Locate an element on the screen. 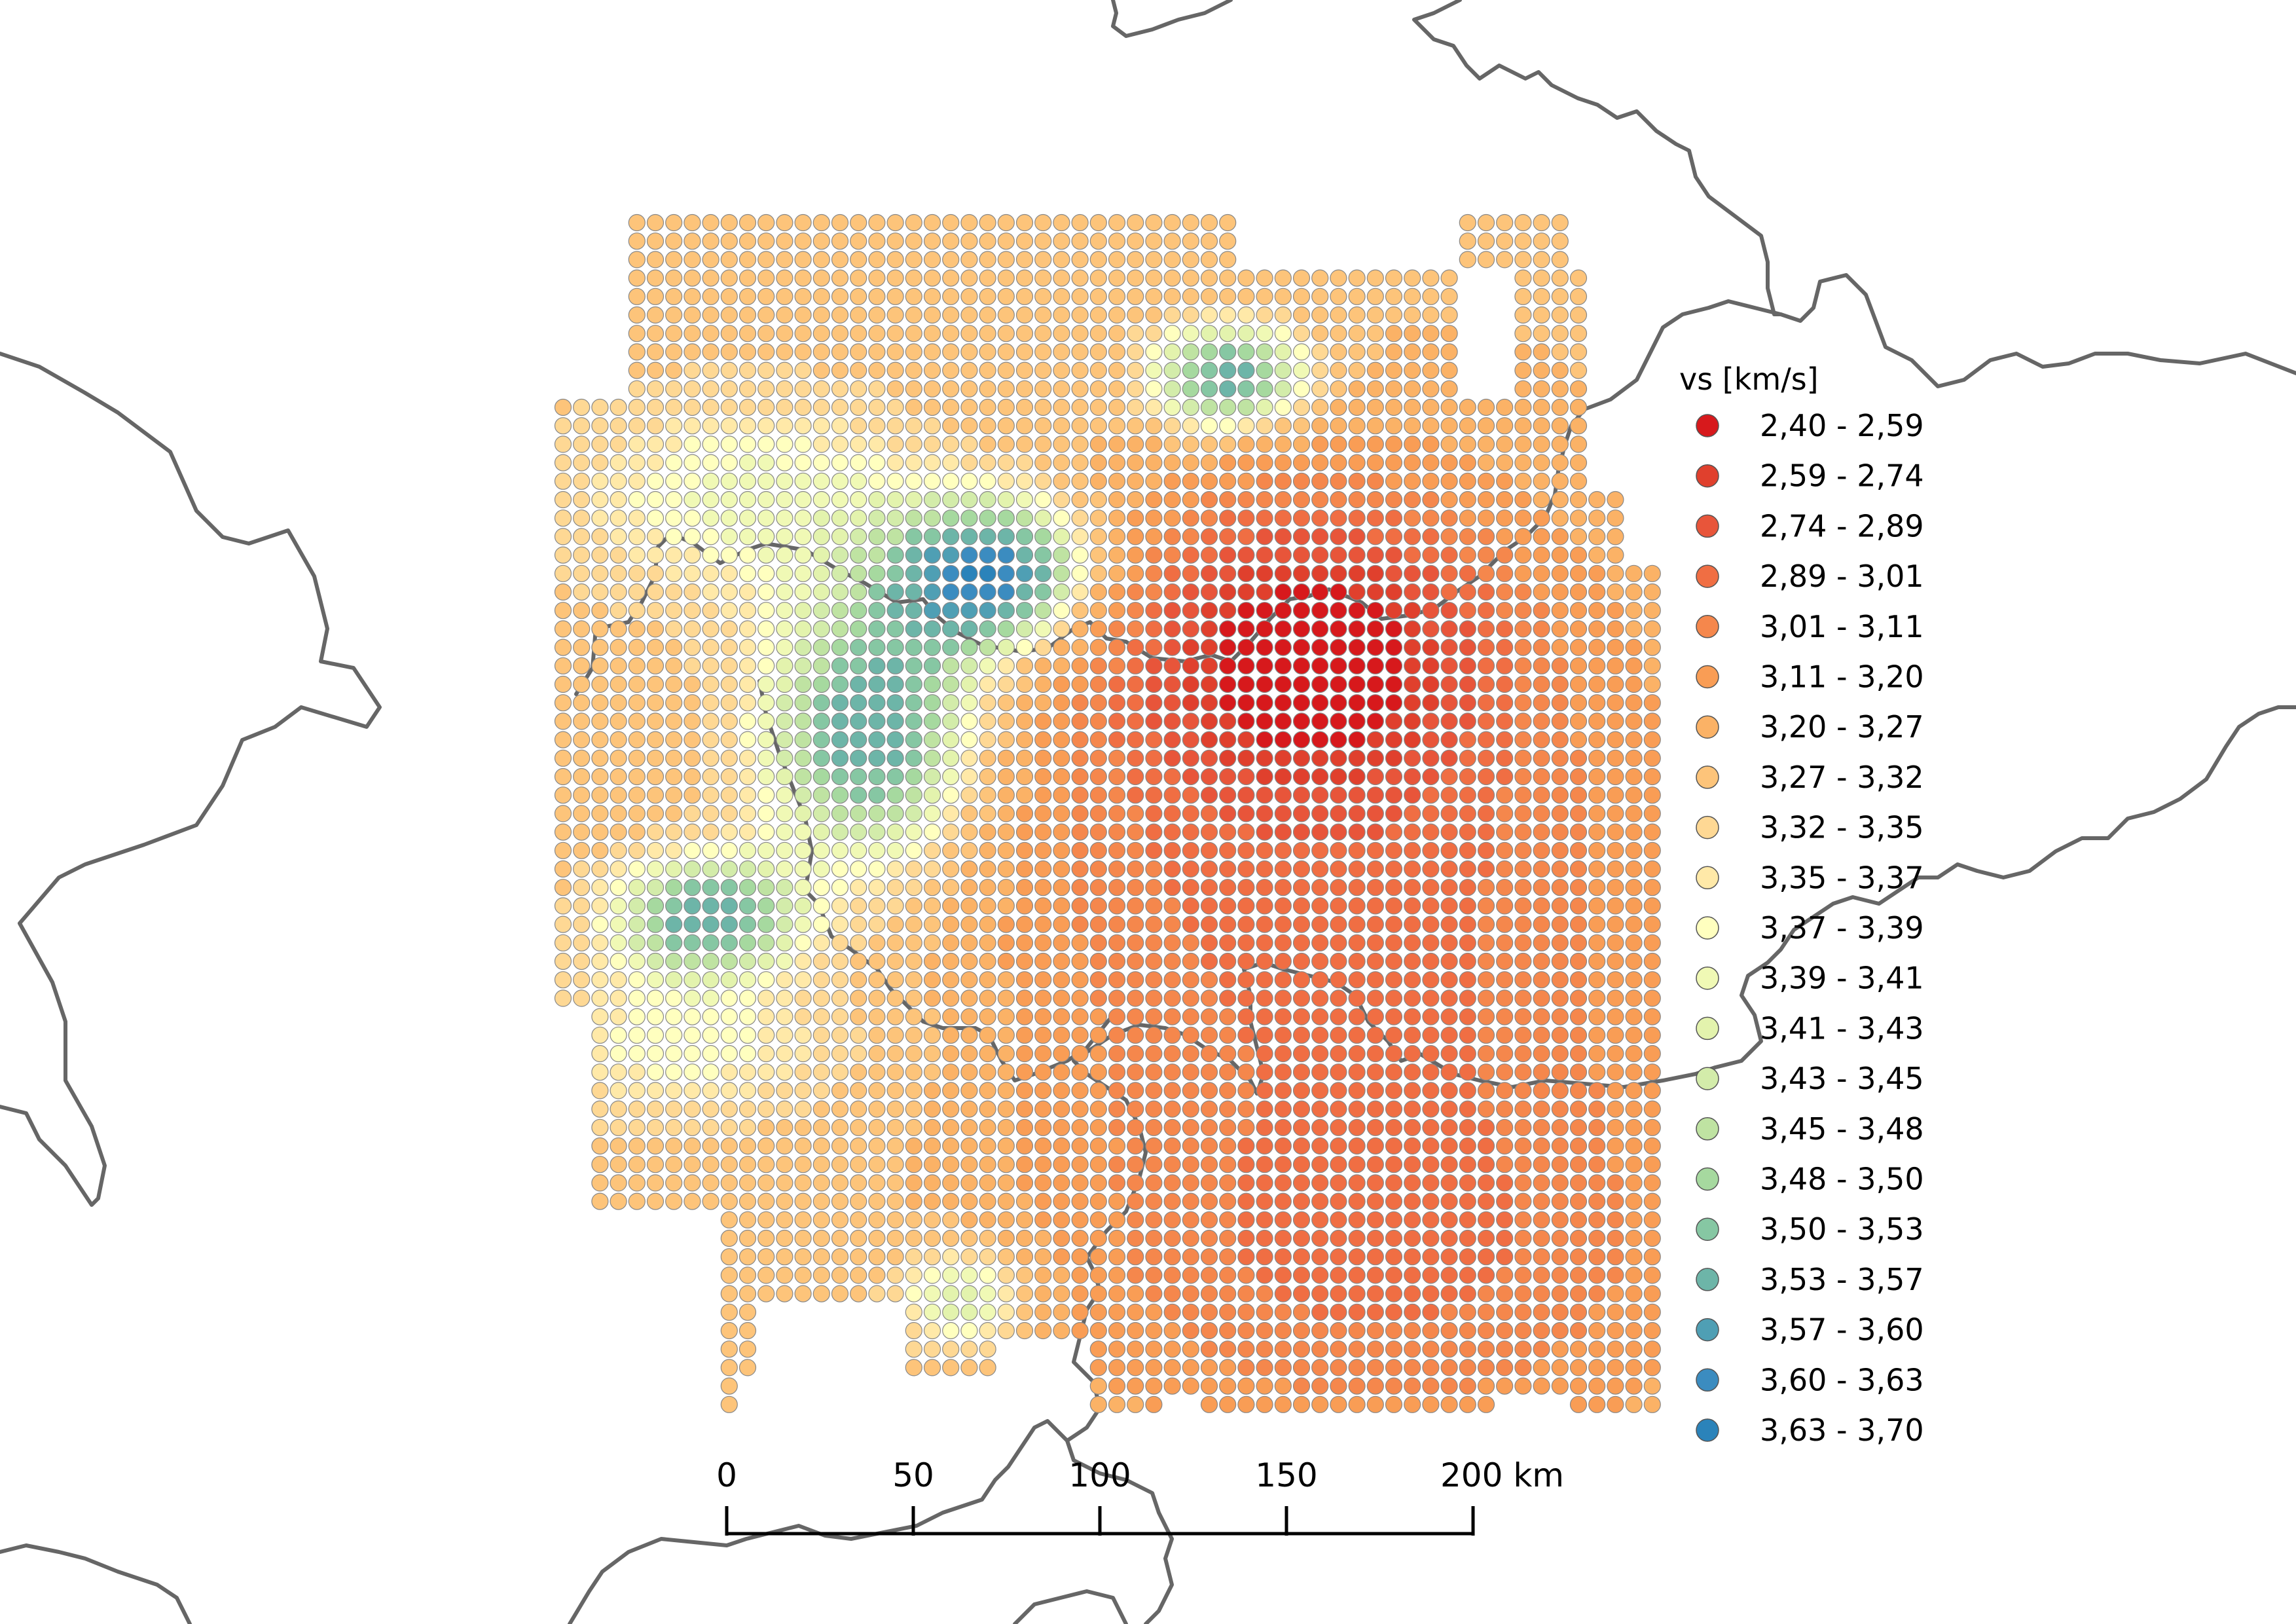  legend-label: 2,74 - 2,89 is located at coordinates (1842, 526).